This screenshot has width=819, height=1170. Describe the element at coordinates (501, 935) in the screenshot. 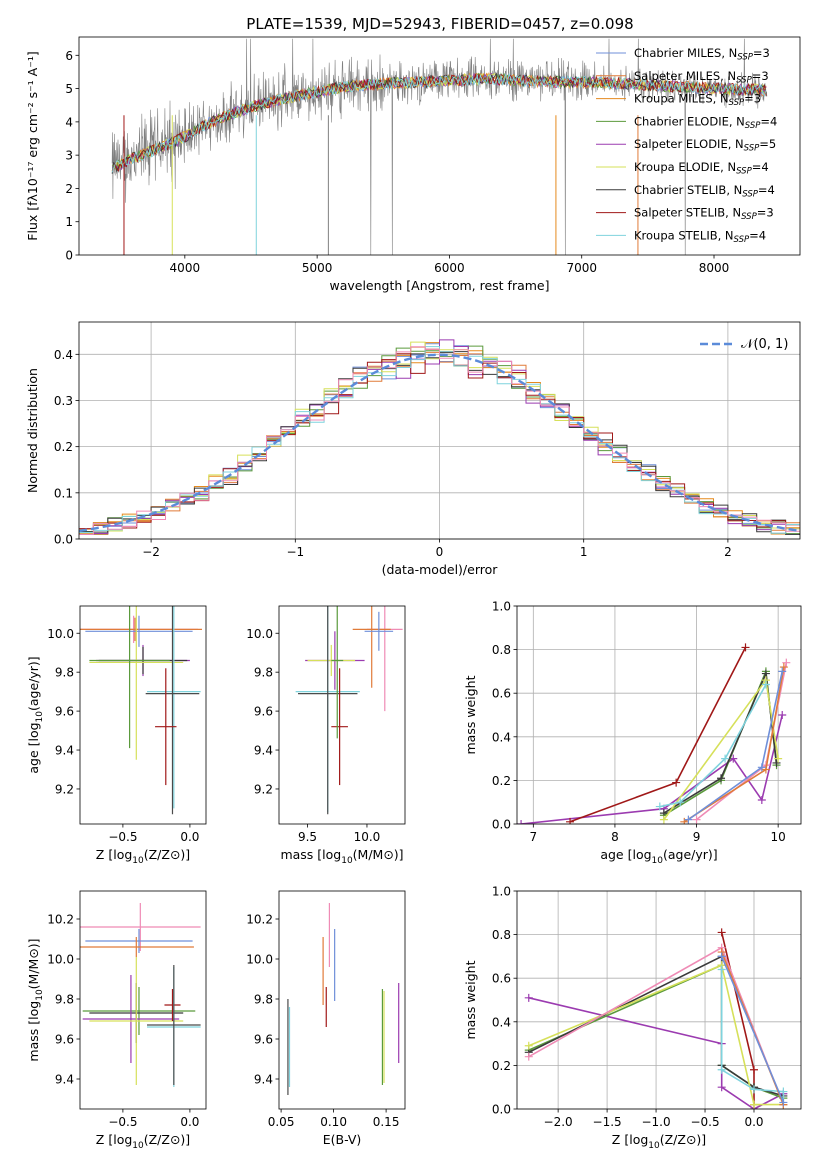

I see `y-tick-label: 0.8` at that location.